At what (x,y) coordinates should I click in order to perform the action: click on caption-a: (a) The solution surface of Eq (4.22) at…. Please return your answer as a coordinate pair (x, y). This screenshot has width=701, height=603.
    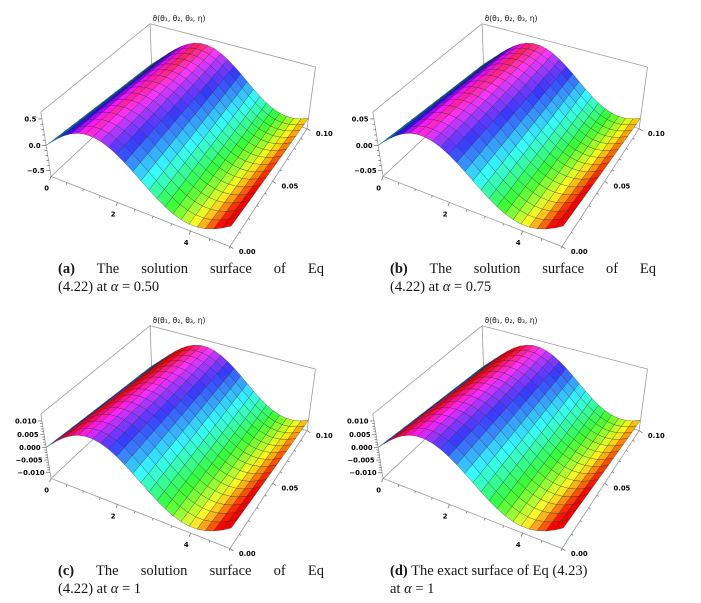
    Looking at the image, I should click on (191, 278).